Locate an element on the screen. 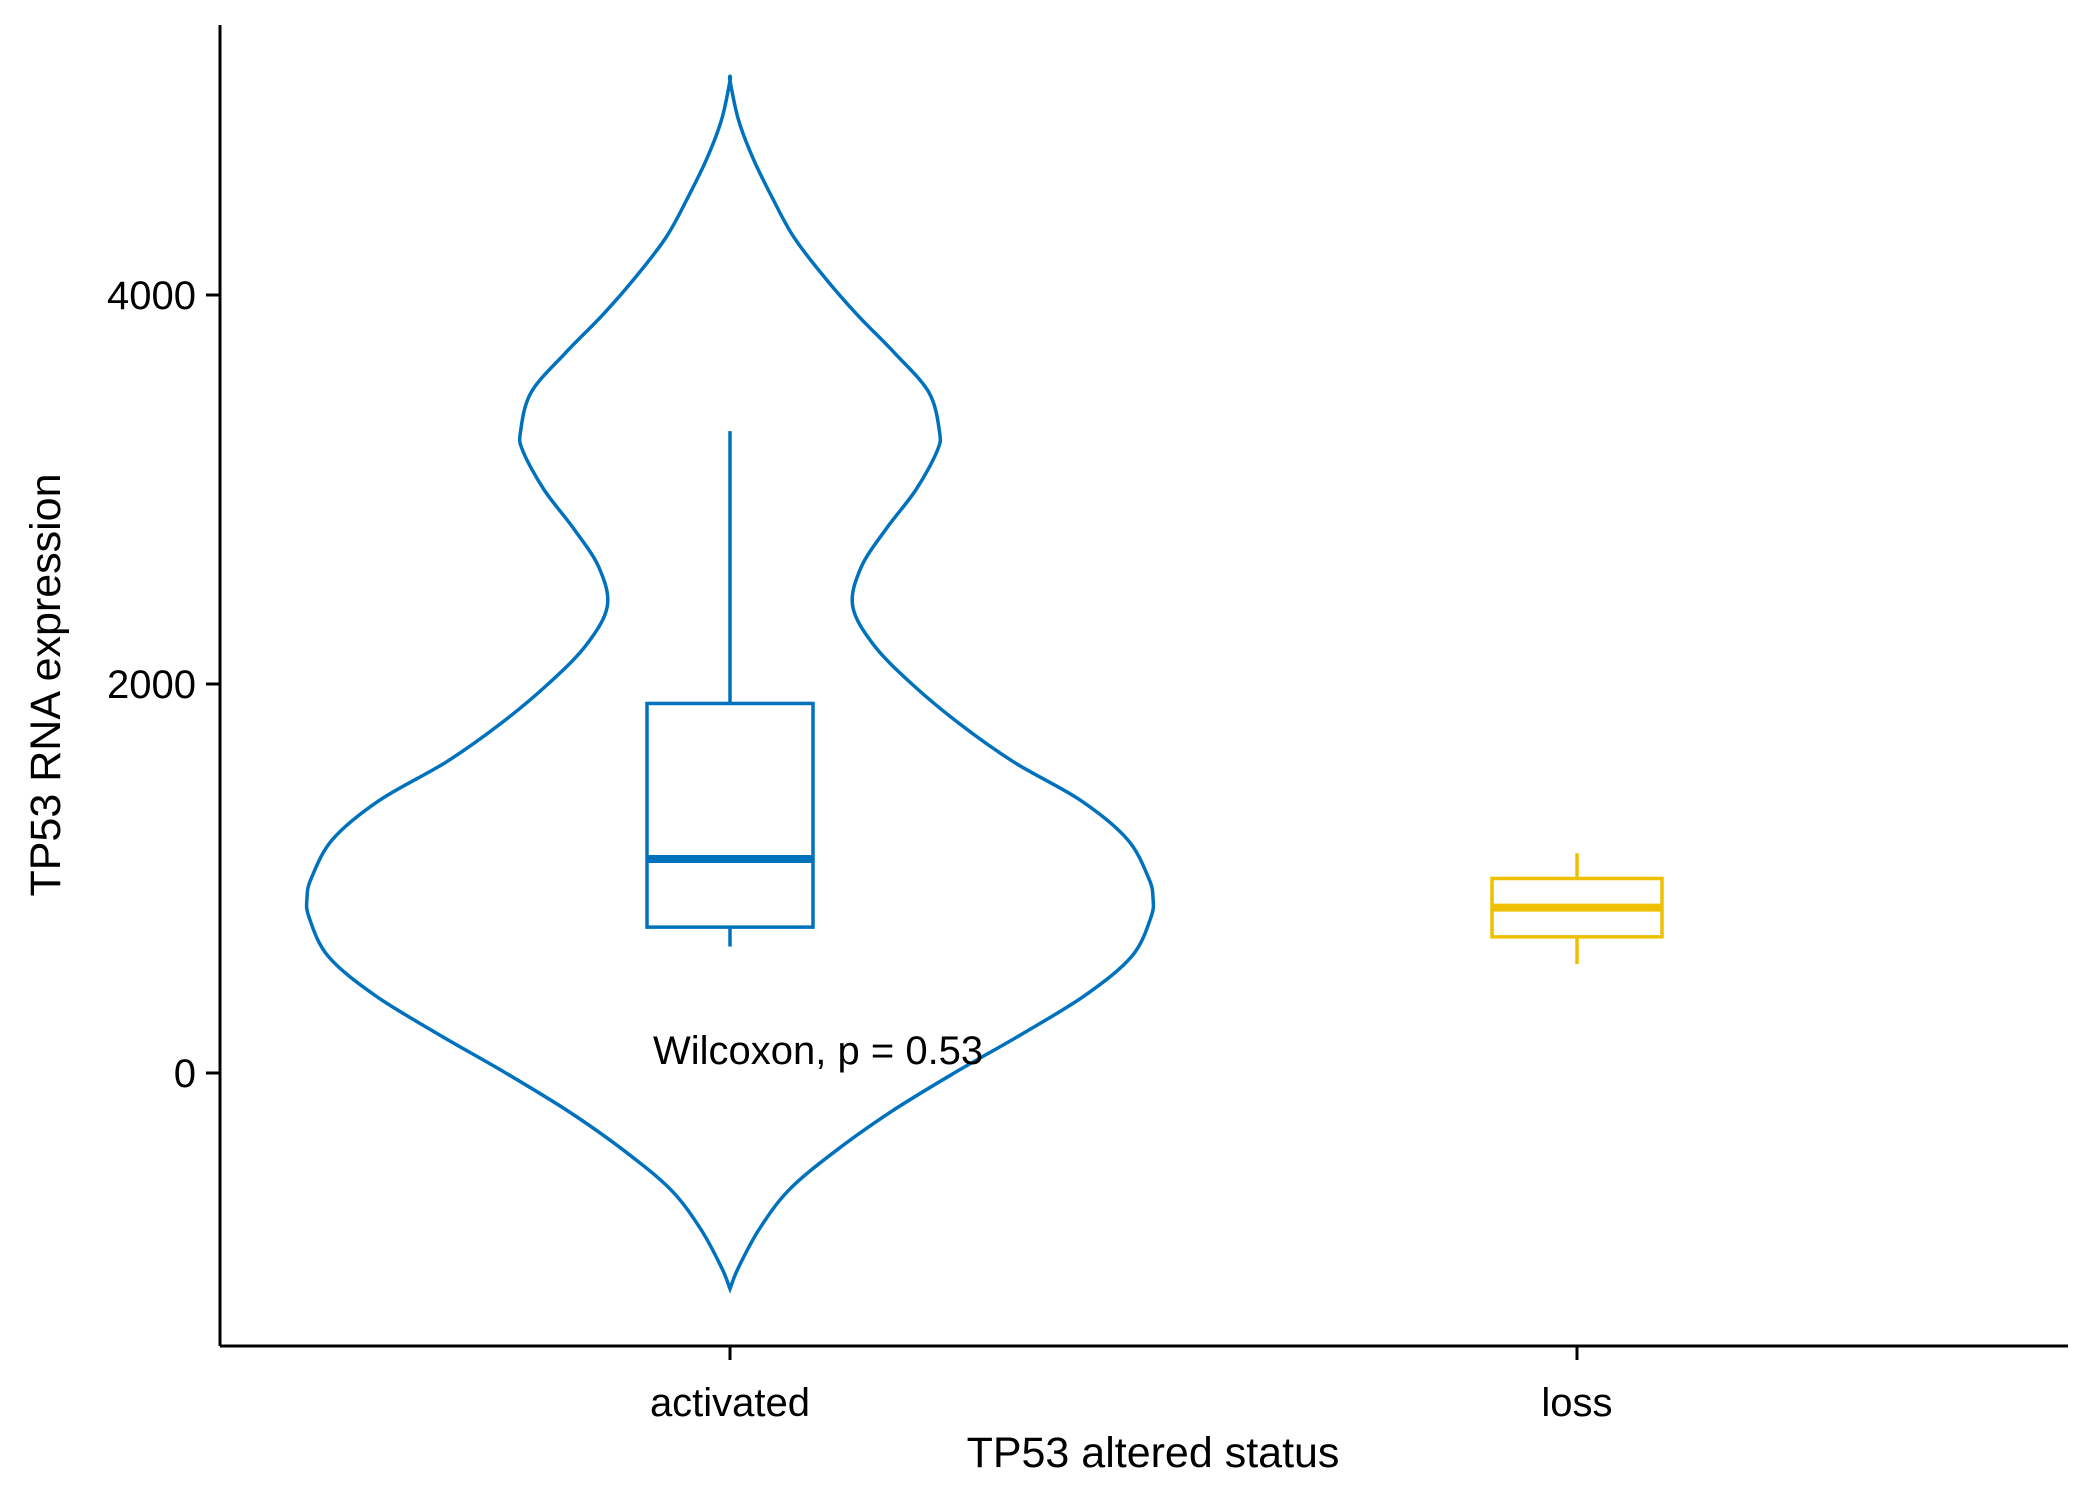  x-tick-label-loss: loss is located at coordinates (1576, 1403).